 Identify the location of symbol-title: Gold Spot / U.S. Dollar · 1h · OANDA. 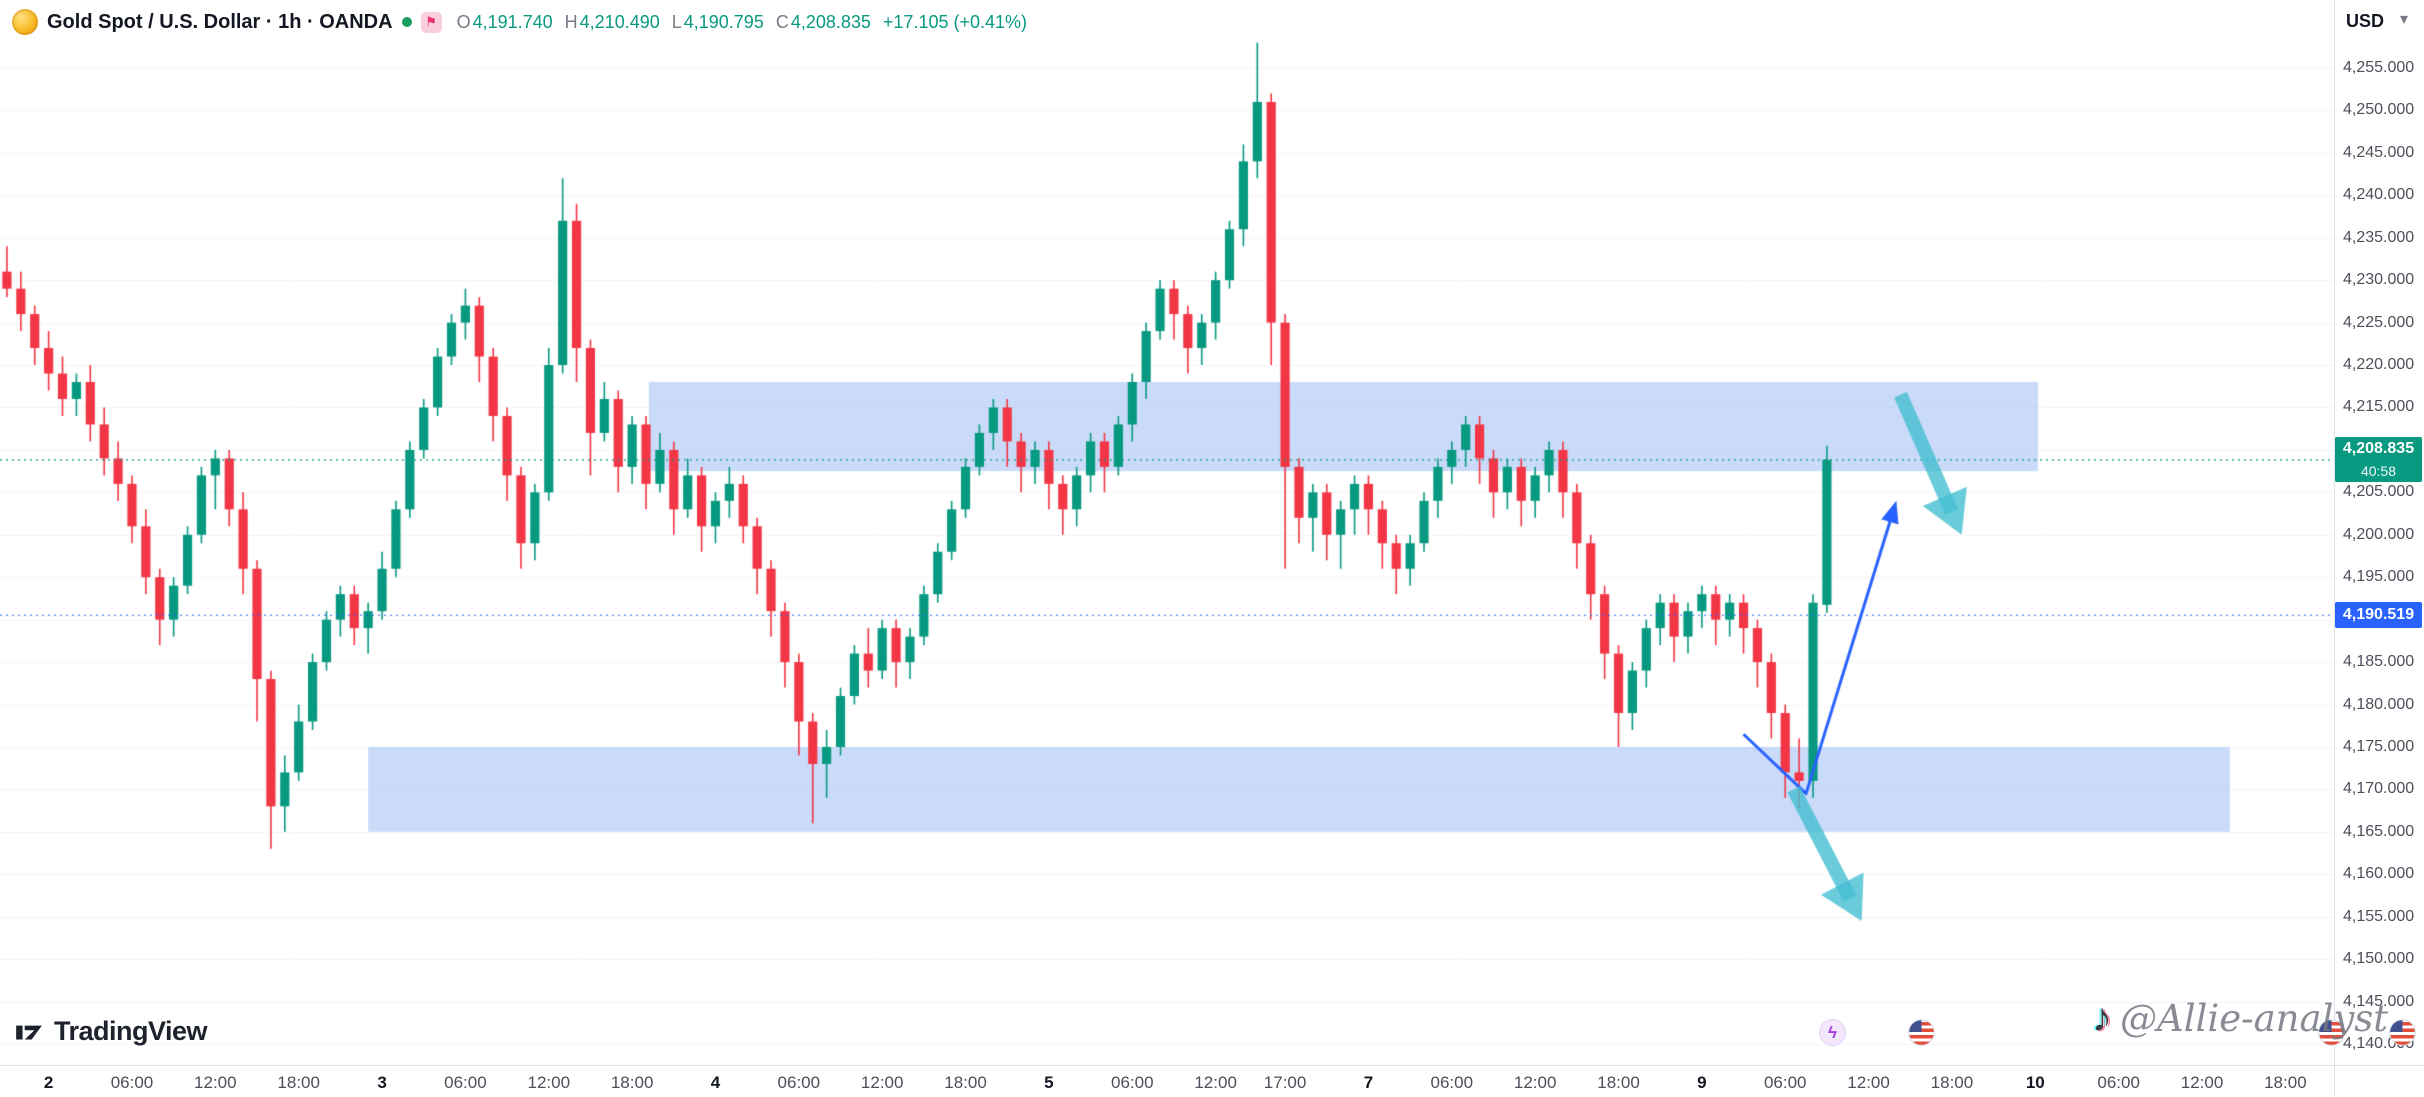
(220, 21).